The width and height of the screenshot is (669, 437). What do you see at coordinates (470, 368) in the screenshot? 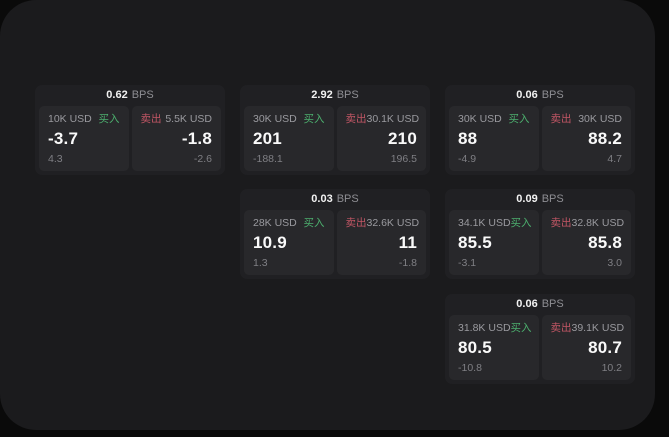
I see `buy-change: -10.8` at bounding box center [470, 368].